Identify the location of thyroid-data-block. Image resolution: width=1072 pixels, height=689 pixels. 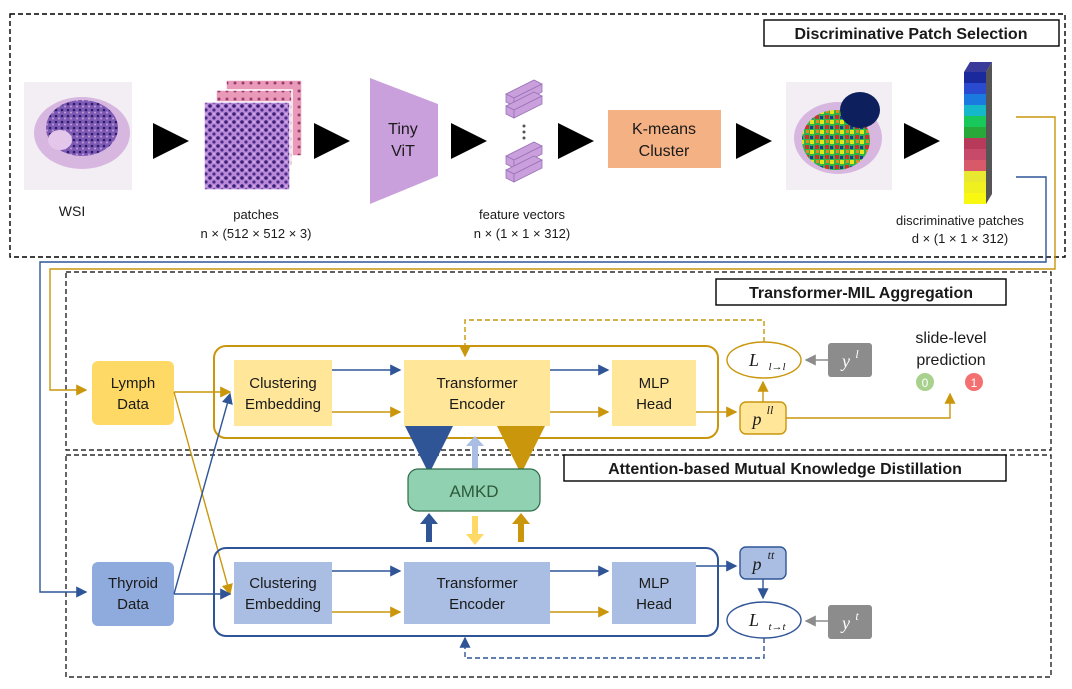
(133, 594).